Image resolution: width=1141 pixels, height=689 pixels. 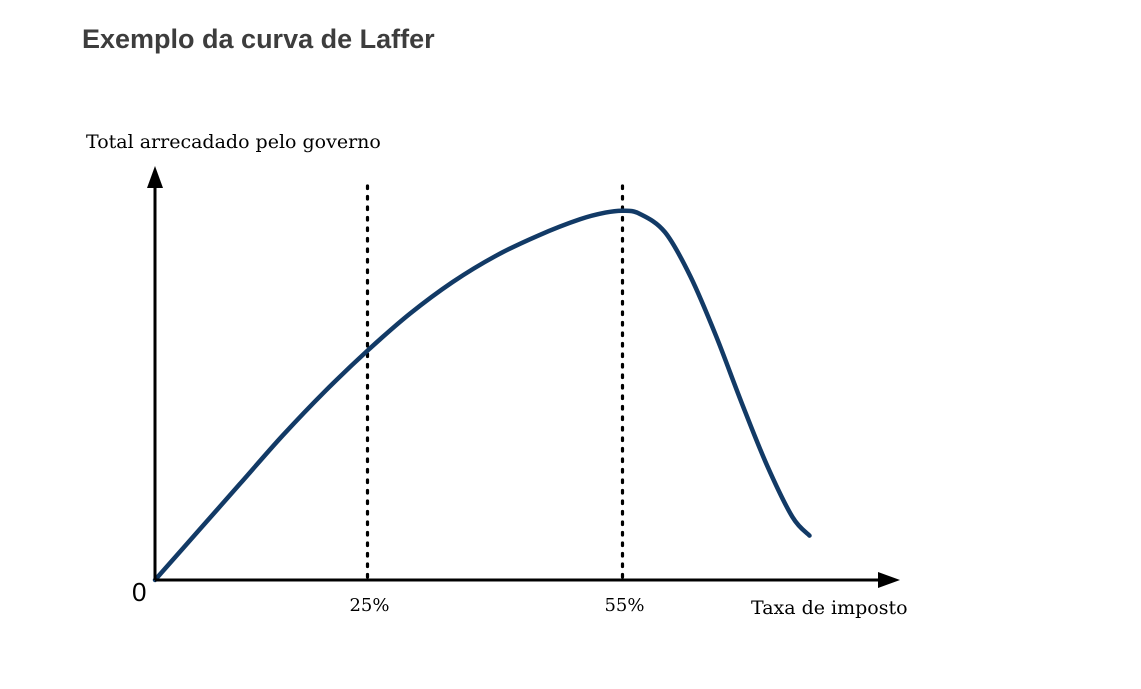 I want to click on x-tick-label-1: 55%, so click(x=624, y=605).